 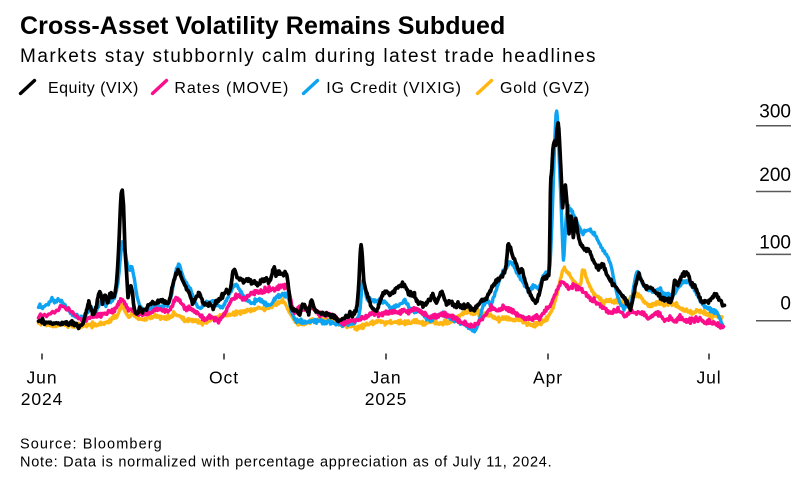 I want to click on svg-text: Jun, so click(x=42, y=378).